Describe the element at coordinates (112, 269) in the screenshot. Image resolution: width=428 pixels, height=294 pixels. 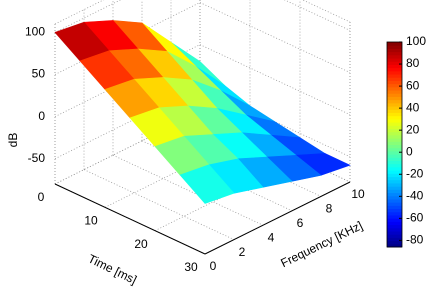
I see `x-axis-label: Time [ms]` at that location.